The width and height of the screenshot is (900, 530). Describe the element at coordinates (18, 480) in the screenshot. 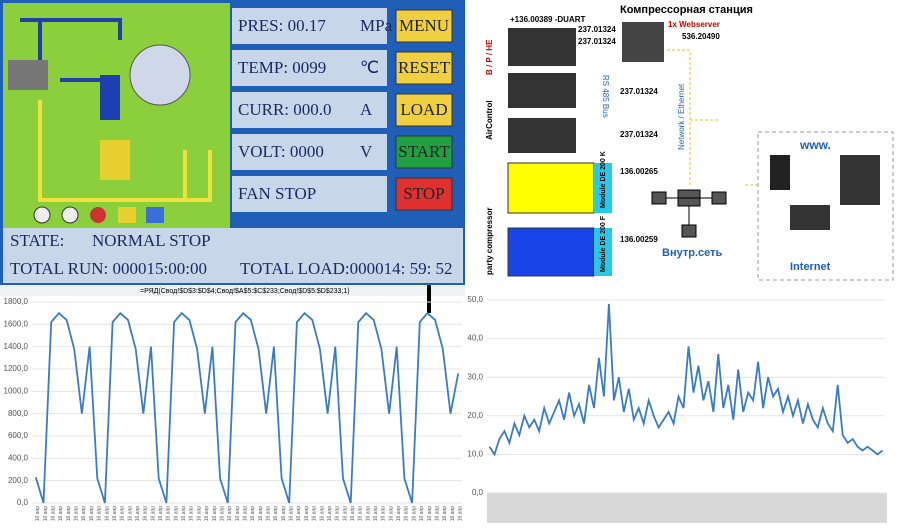

I see `y-tick-label: 200,0` at that location.